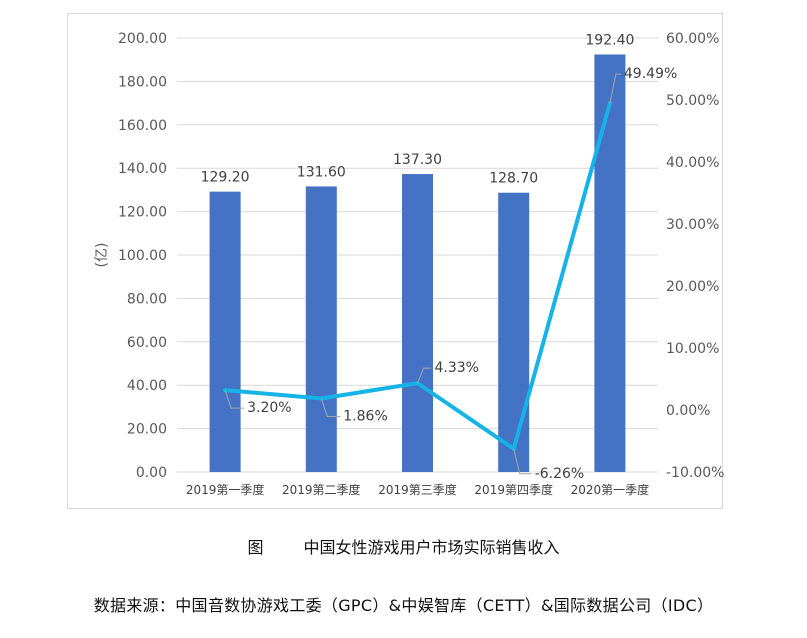 The height and width of the screenshot is (638, 807). Describe the element at coordinates (142, 39) in the screenshot. I see `y-tick-label: 200.00` at that location.